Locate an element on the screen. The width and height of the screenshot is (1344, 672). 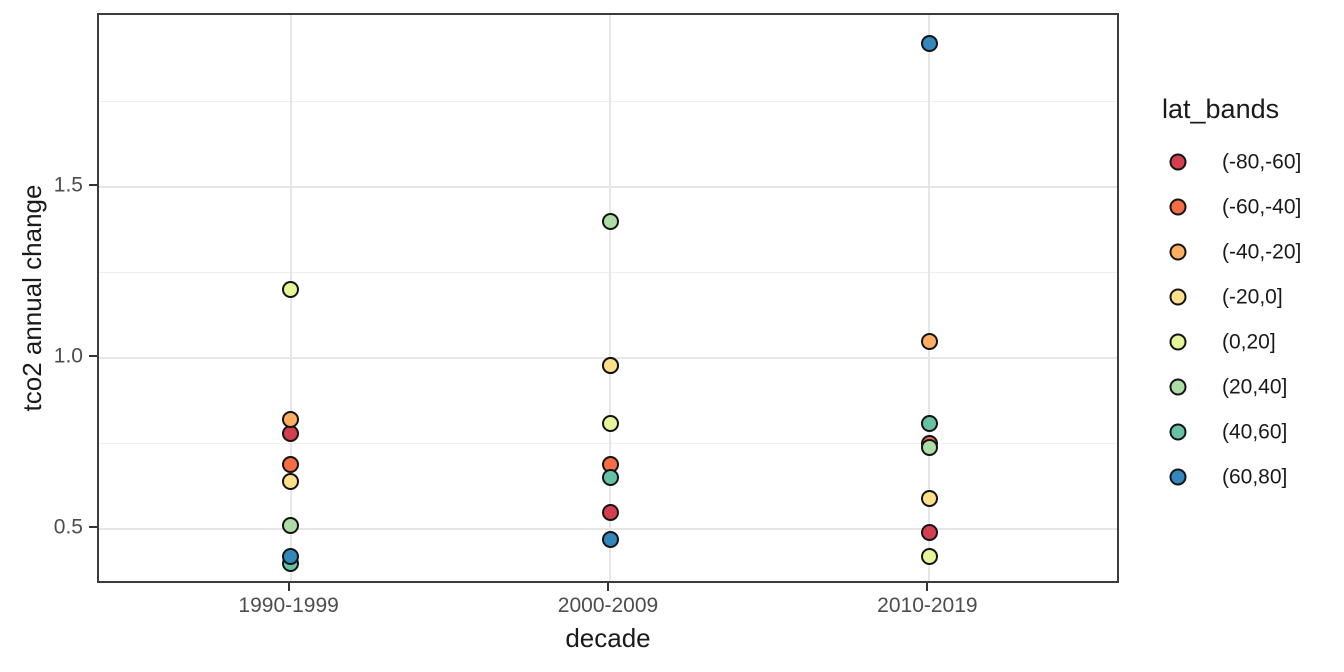
legend-item-label: (60,80] is located at coordinates (1255, 477).